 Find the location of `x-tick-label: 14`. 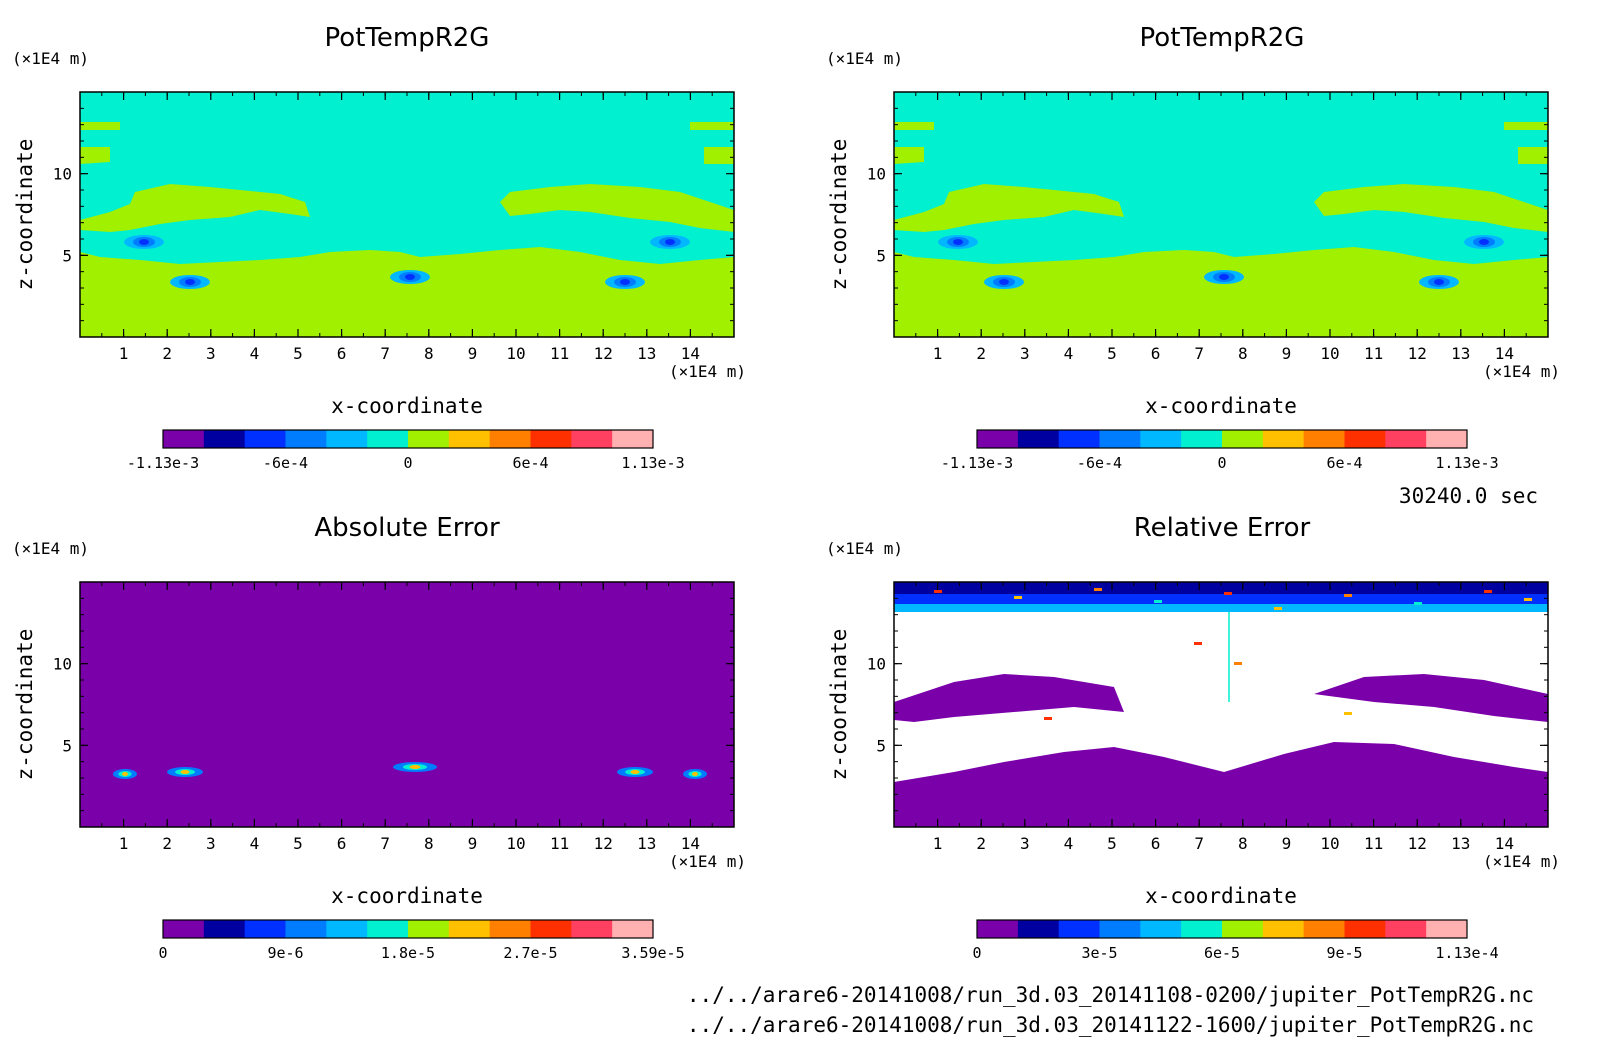

x-tick-label: 14 is located at coordinates (690, 353).